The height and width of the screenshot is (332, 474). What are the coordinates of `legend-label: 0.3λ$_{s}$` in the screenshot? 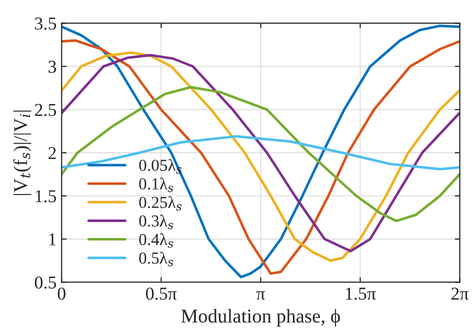 It's located at (156, 222).